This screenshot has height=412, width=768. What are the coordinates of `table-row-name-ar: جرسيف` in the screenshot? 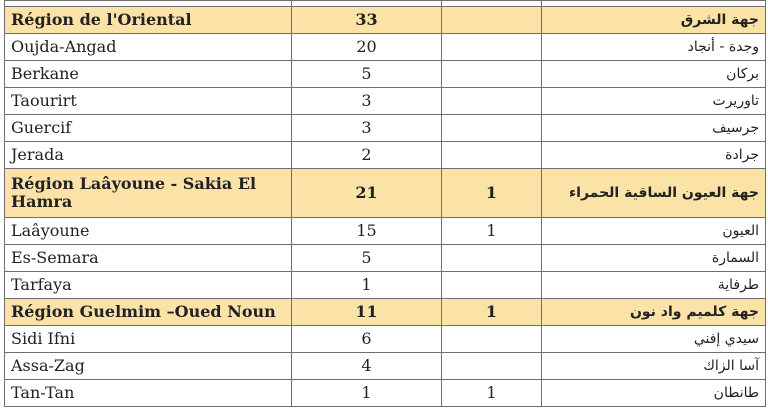 It's located at (653, 128).